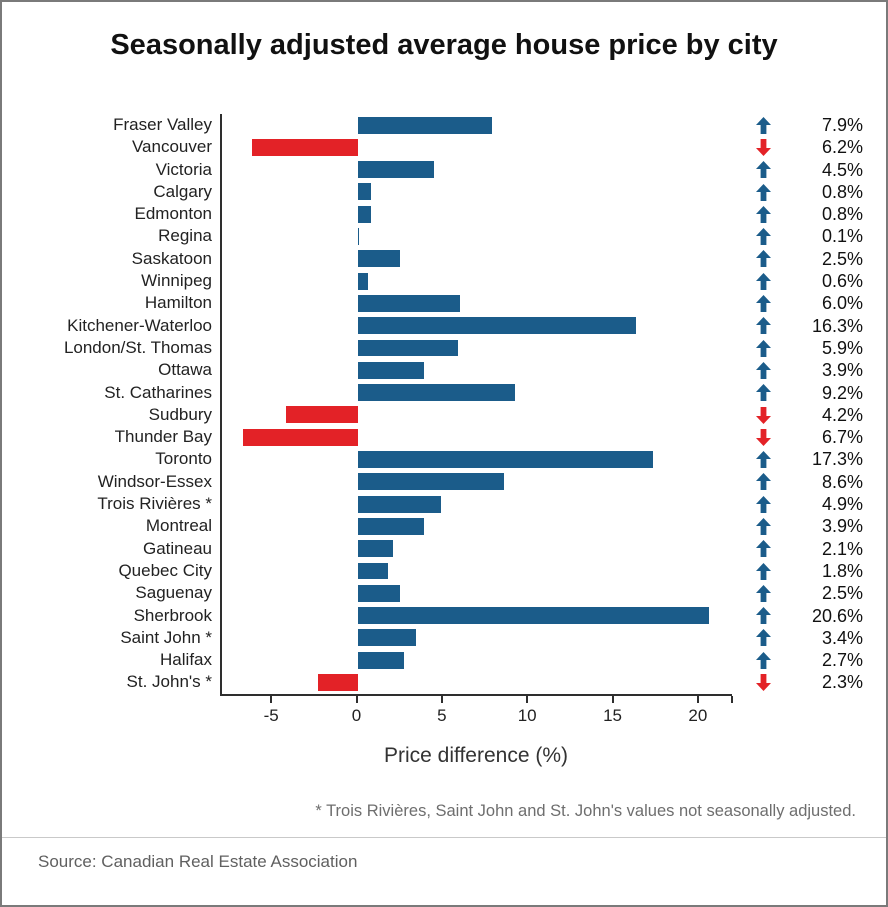  I want to click on value-label: 0.8%, so click(842, 214).